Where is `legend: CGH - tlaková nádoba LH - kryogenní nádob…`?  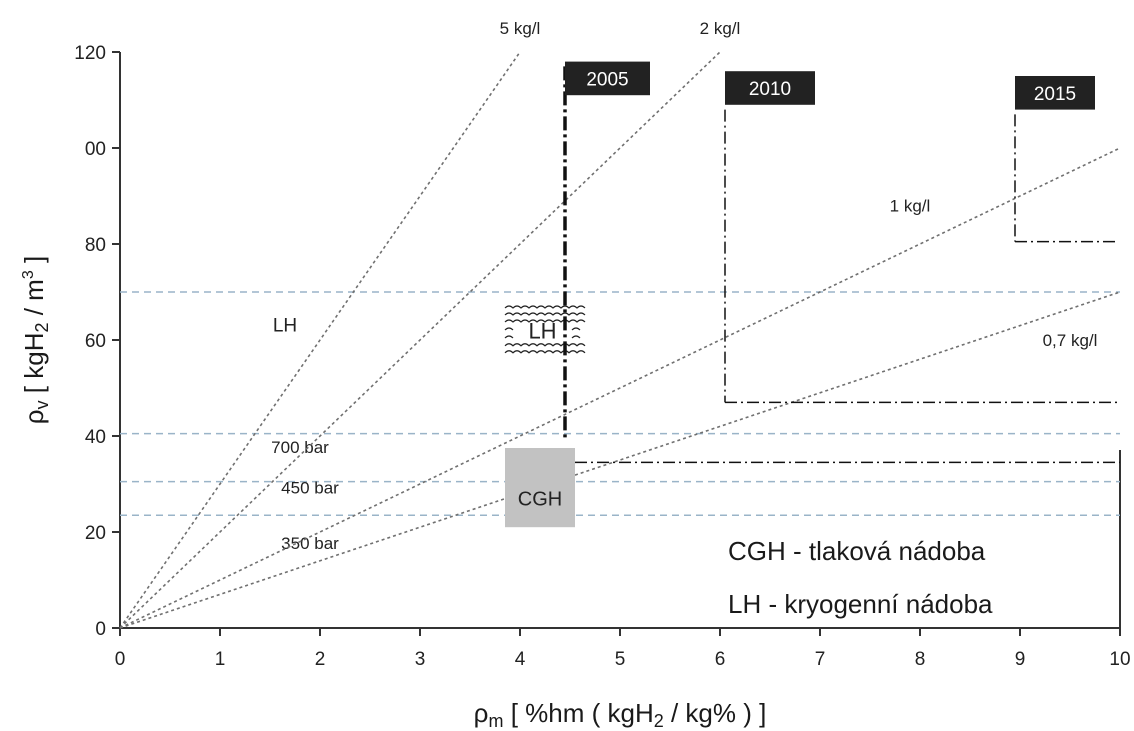 legend: CGH - tlaková nádoba LH - kryogenní nádob… is located at coordinates (860, 577).